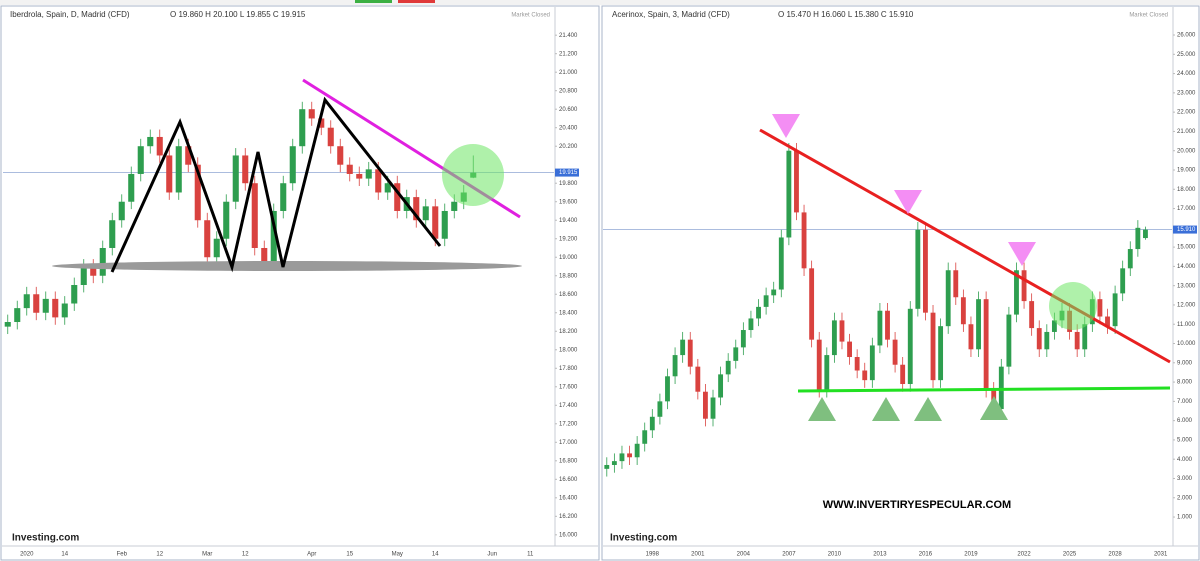 This screenshot has height=561, width=1200. What do you see at coordinates (1186, 190) in the screenshot?
I see `y-tick-label: 18.000` at bounding box center [1186, 190].